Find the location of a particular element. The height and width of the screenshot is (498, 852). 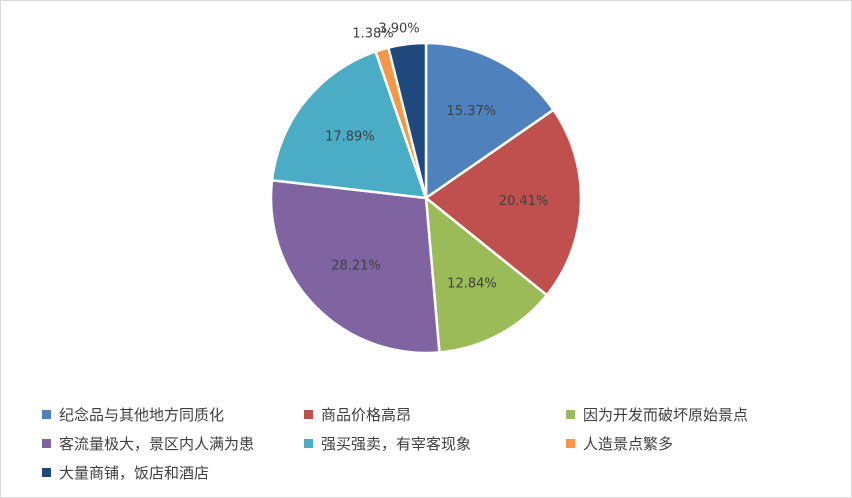

legend-item: 人造景点繁多 is located at coordinates (697, 443).